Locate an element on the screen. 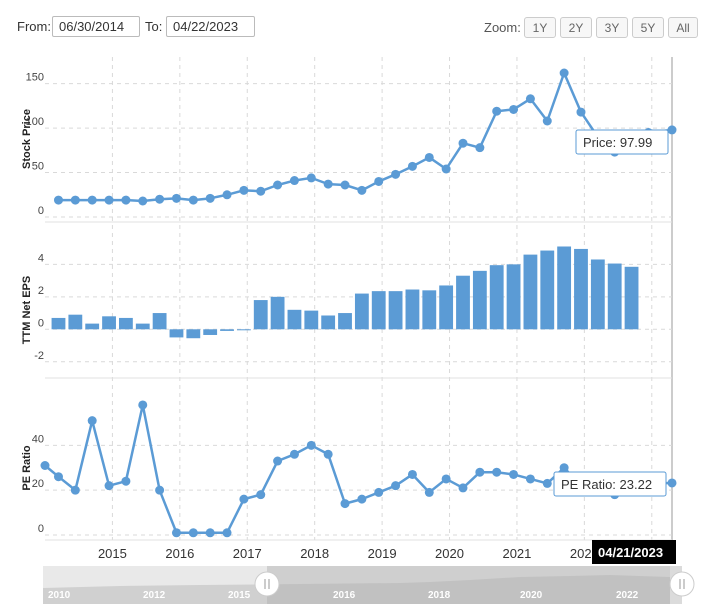  navigator-left-handle is located at coordinates (267, 584).